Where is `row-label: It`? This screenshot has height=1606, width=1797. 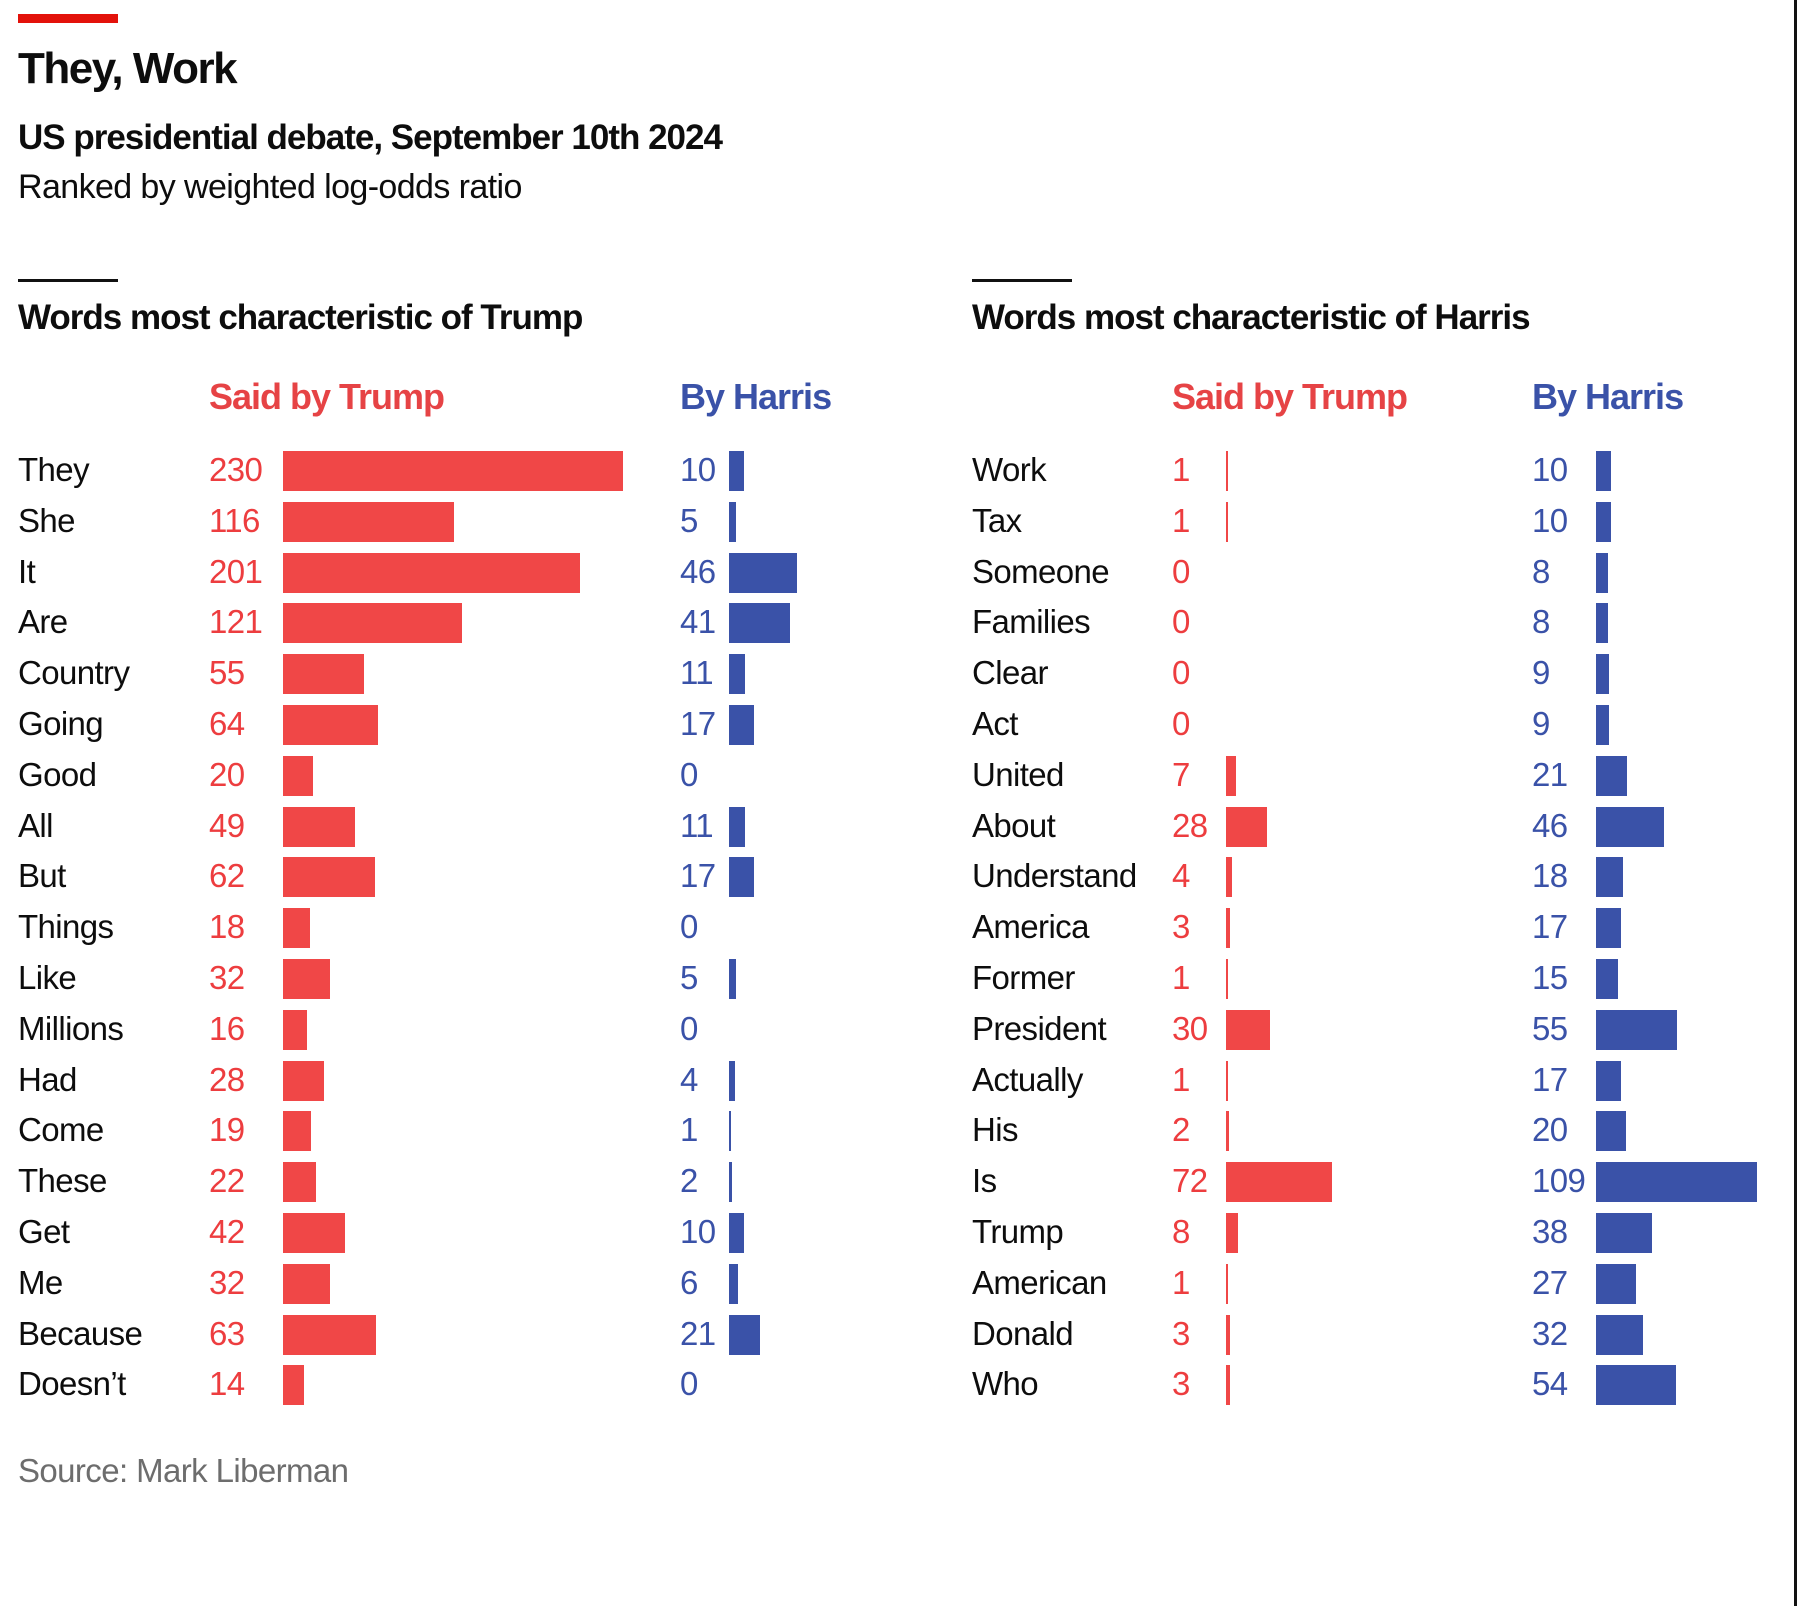 row-label: It is located at coordinates (27, 571).